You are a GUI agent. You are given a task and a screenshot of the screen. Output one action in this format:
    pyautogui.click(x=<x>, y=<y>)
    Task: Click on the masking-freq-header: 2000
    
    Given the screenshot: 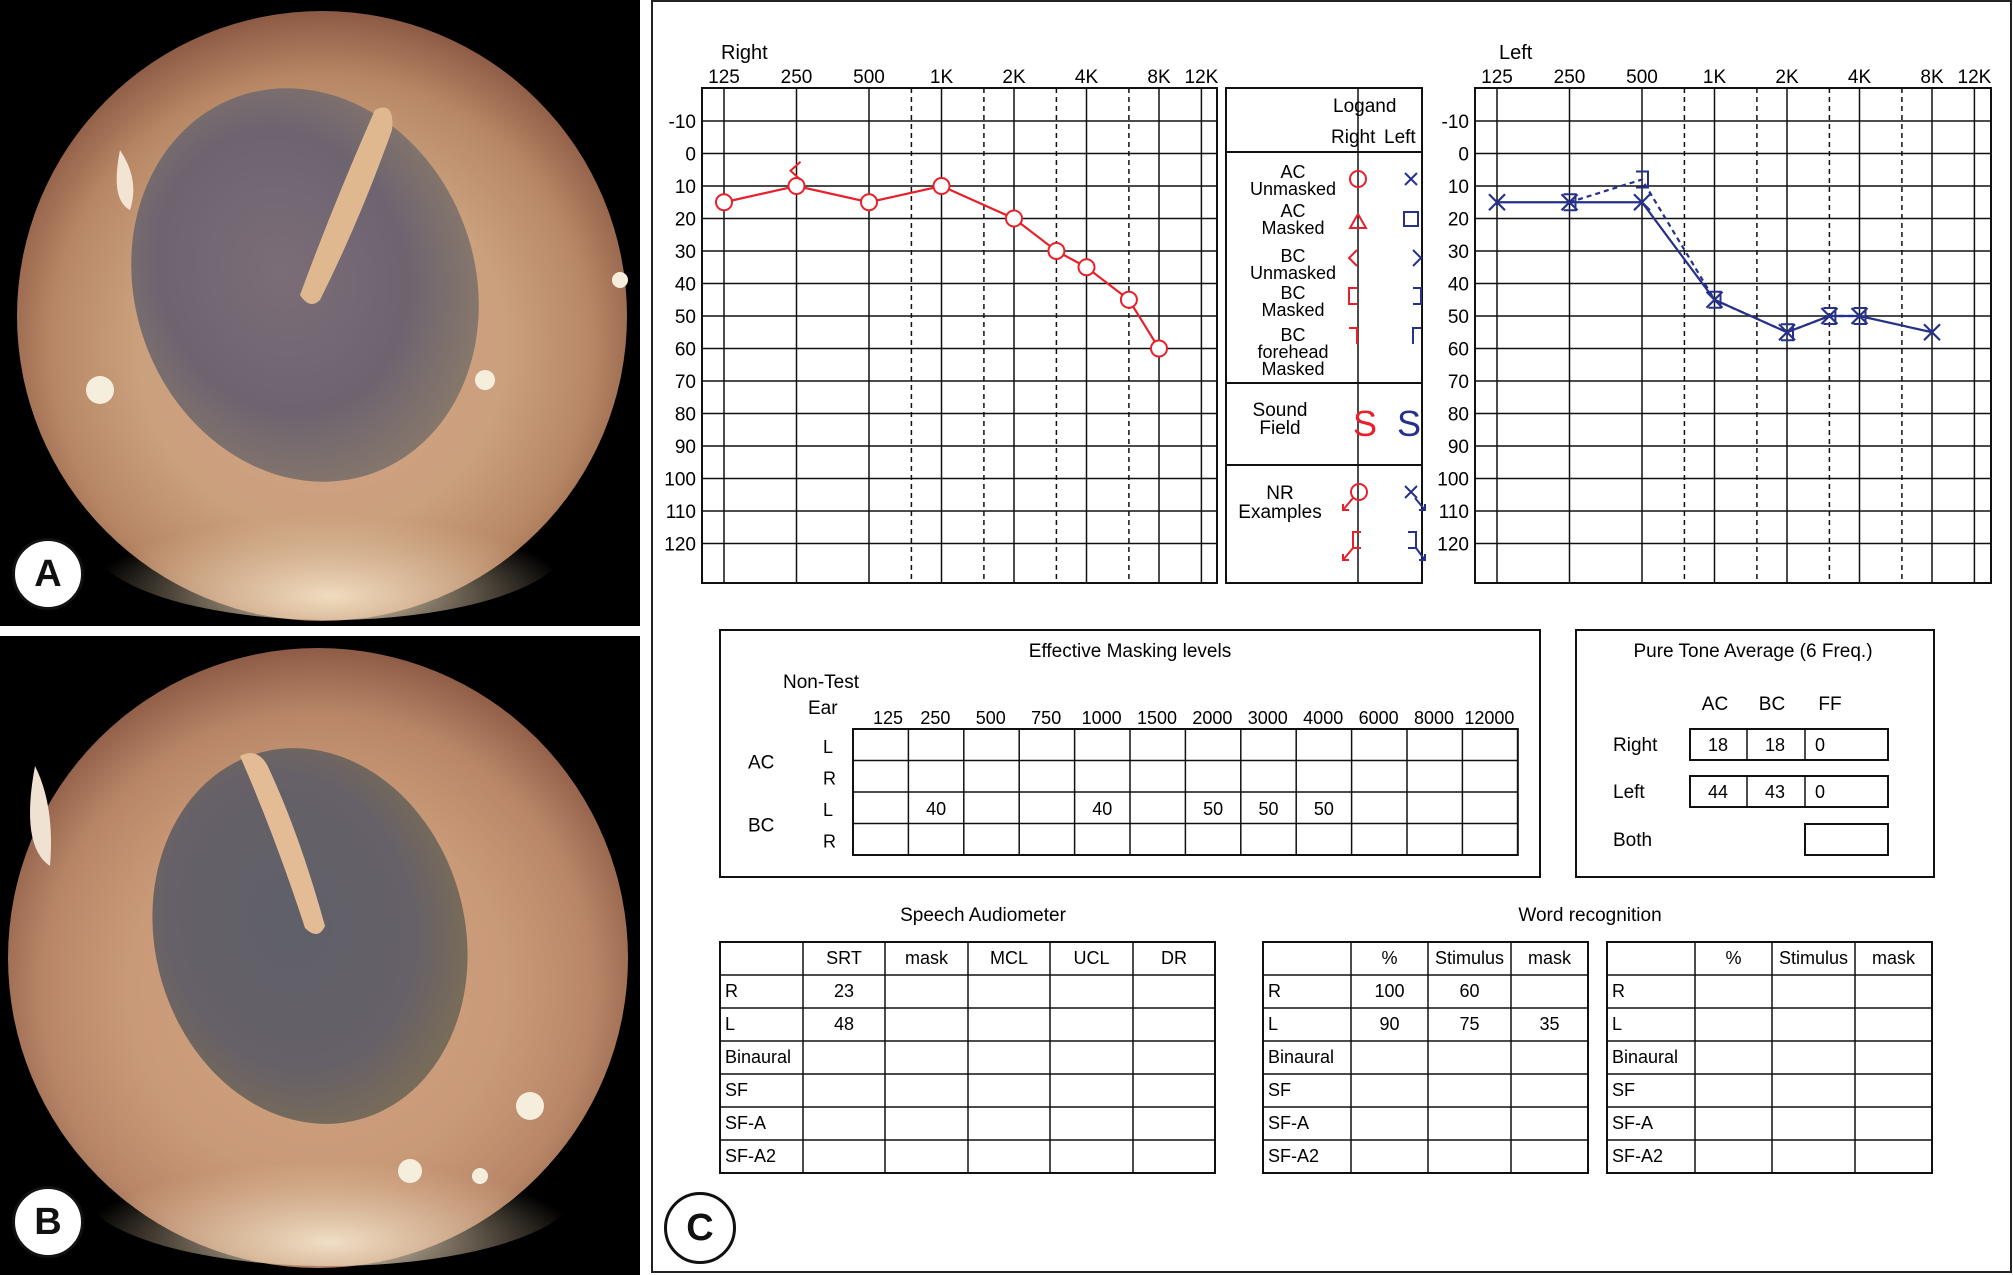 What is the action you would take?
    pyautogui.click(x=1212, y=718)
    